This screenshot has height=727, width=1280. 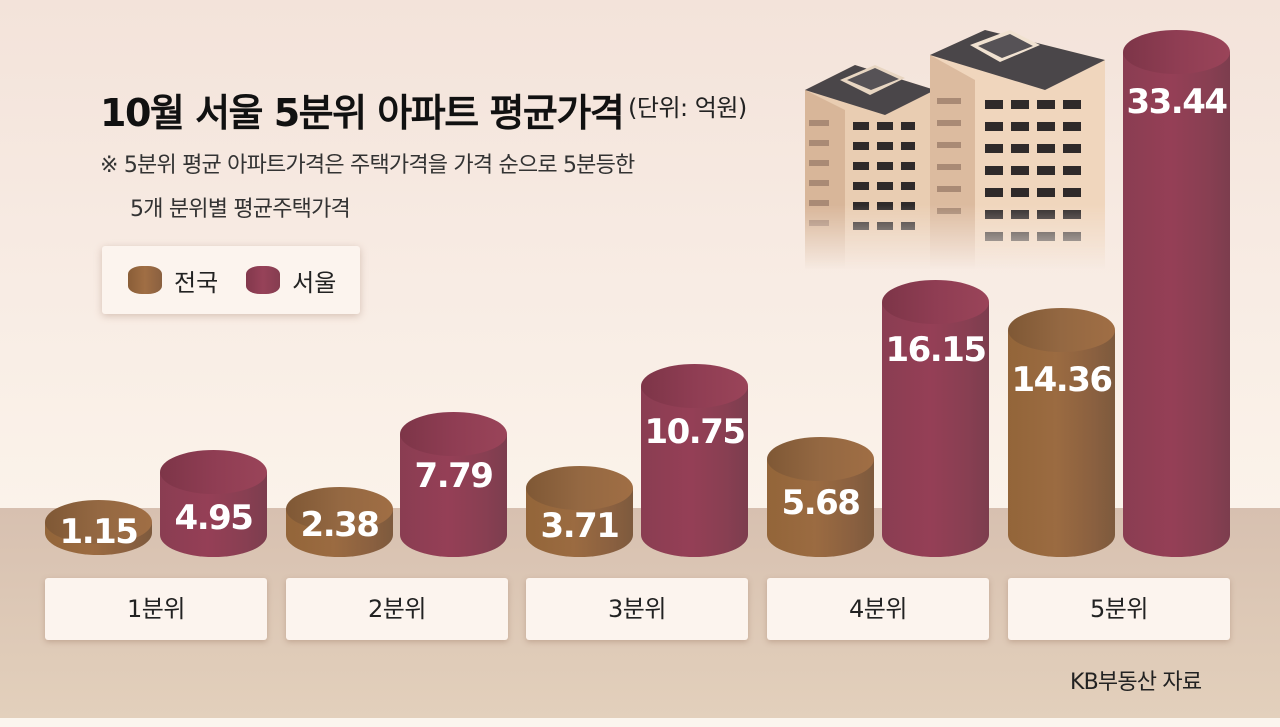 I want to click on category-label-2: 2분위, so click(x=397, y=609).